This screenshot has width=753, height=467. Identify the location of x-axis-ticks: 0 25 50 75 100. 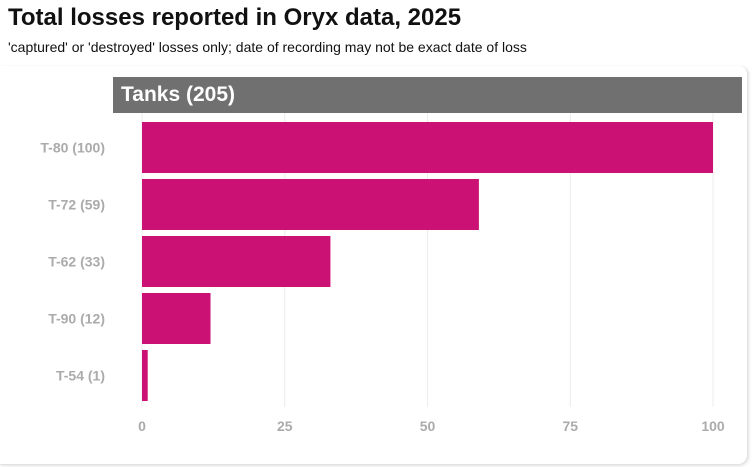
(431, 426).